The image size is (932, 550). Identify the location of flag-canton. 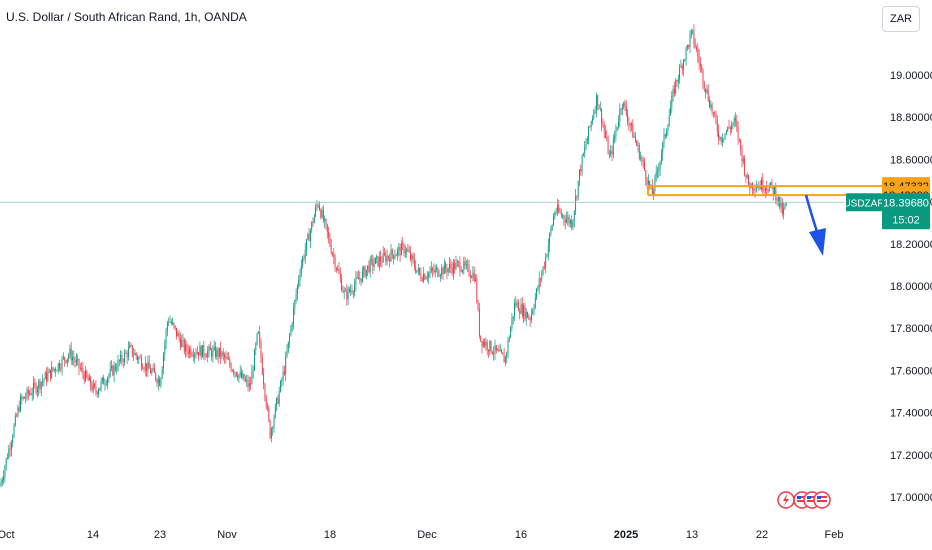
(809, 497).